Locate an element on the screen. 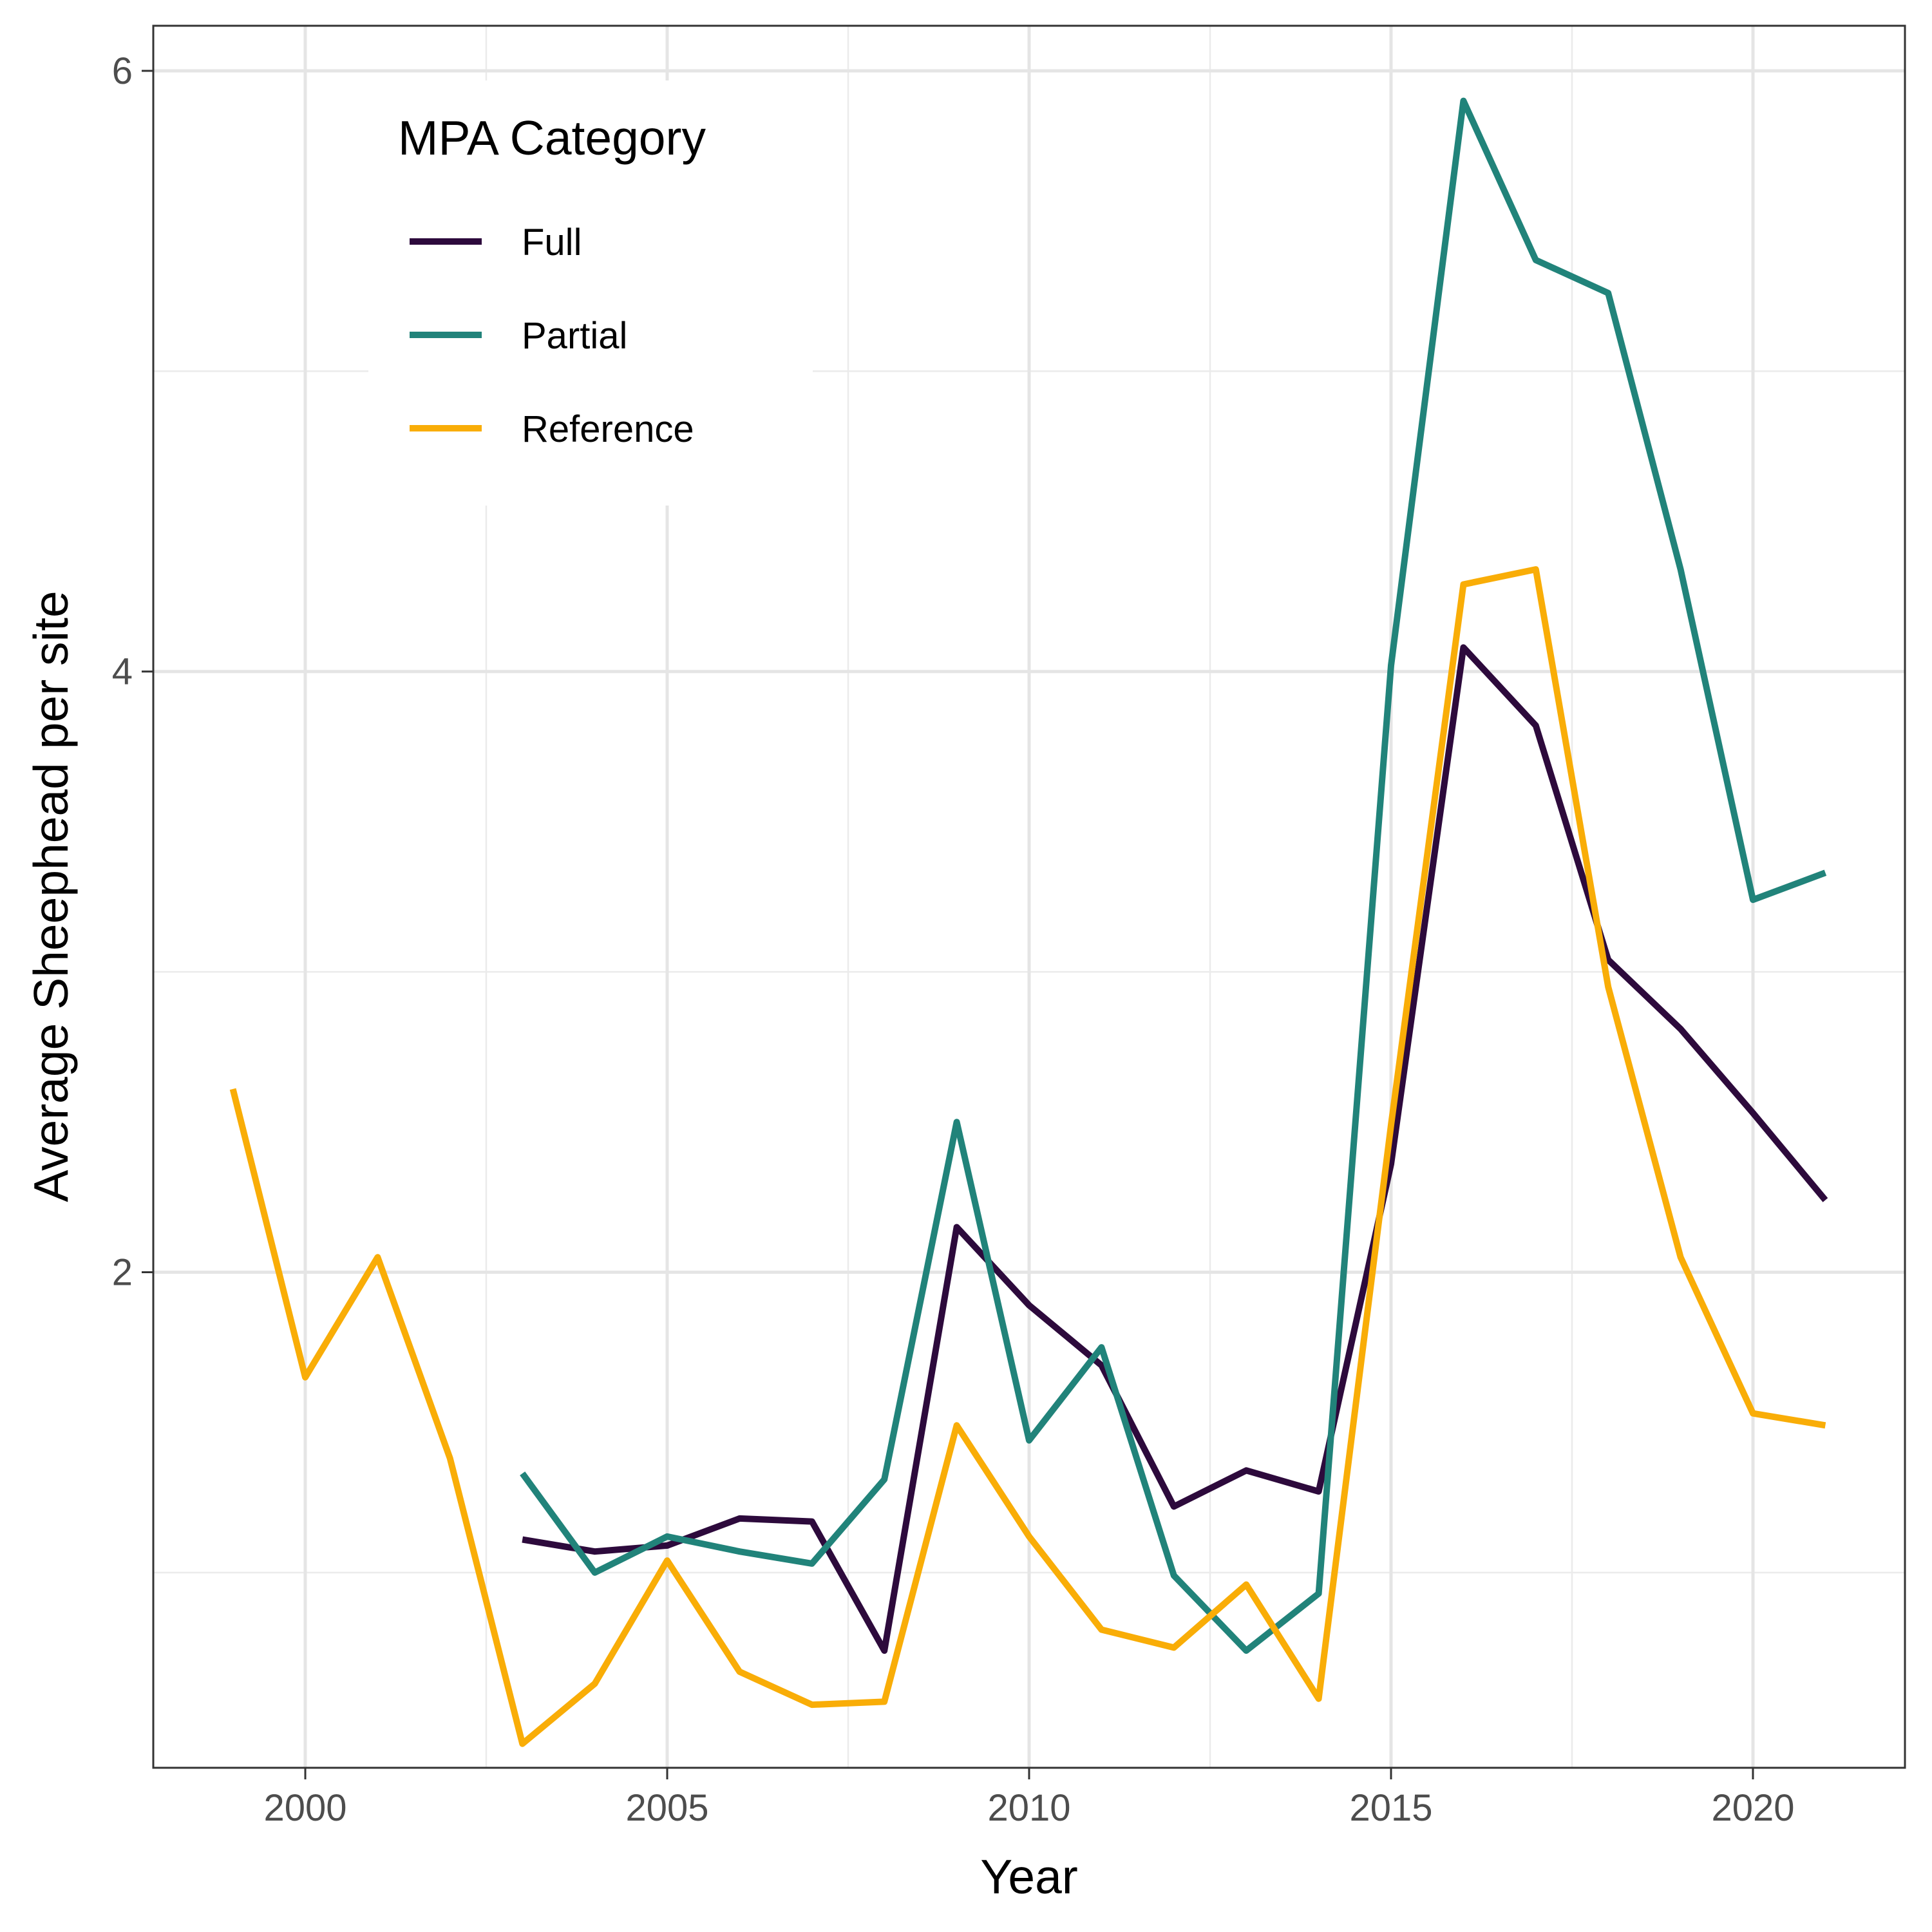 This screenshot has width=1932, height=1932. x-tick-label: 2015 is located at coordinates (1390, 1808).